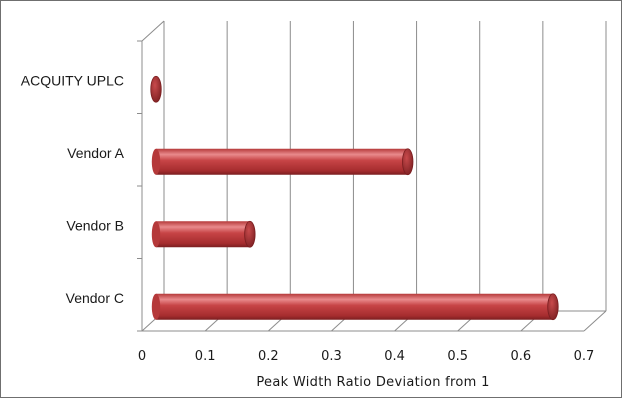 This screenshot has width=622, height=398. What do you see at coordinates (457, 356) in the screenshot?
I see `x-tick-label: 0.5` at bounding box center [457, 356].